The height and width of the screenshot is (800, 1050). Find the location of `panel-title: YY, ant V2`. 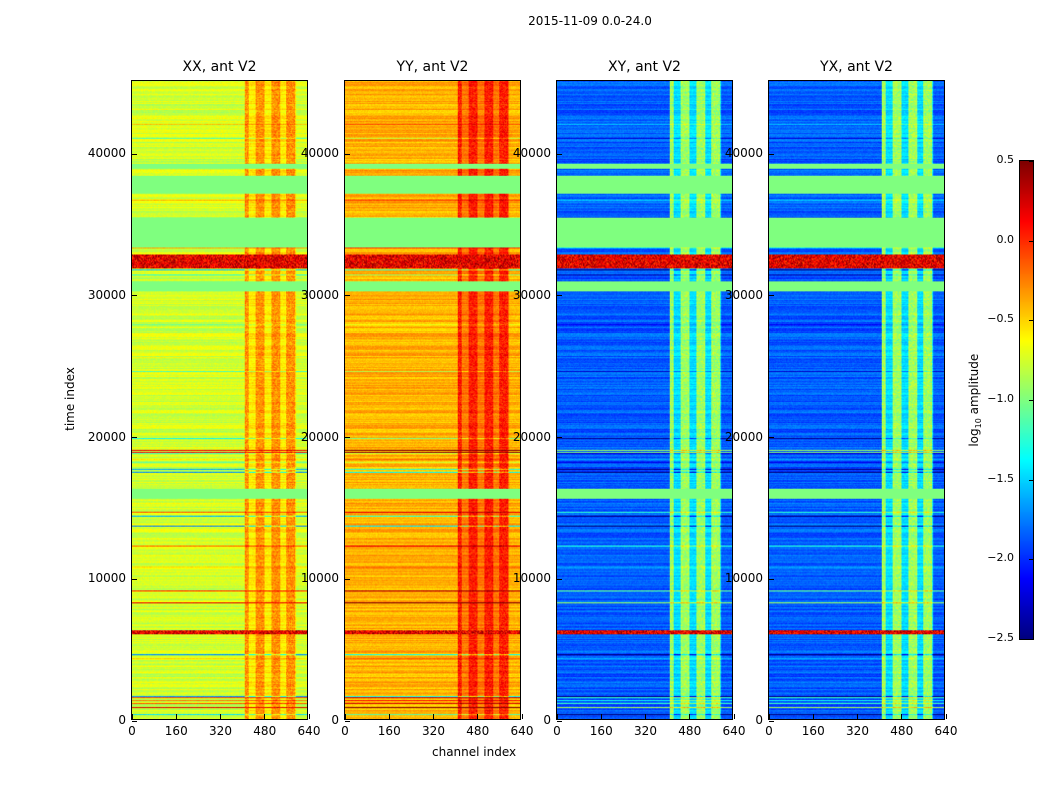

panel-title: YY, ant V2 is located at coordinates (432, 67).